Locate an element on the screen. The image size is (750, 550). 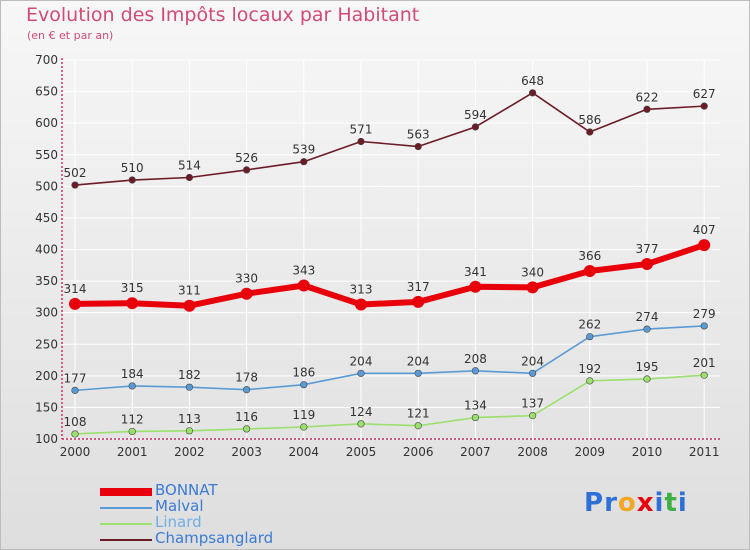
x-tick-label: 2006 is located at coordinates (418, 452).